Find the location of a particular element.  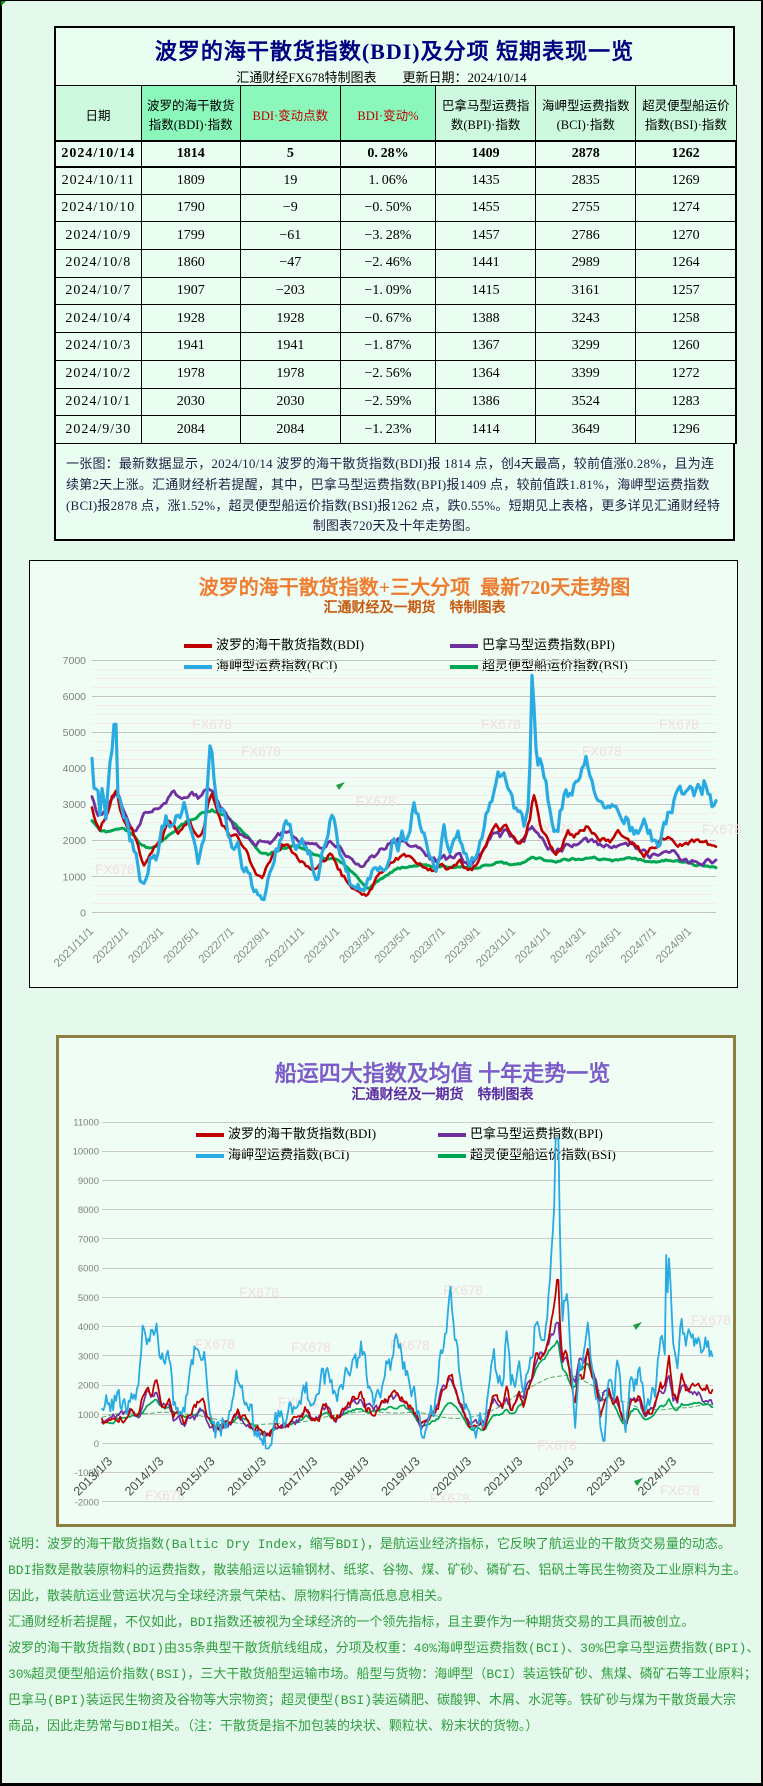

svg-text: 10000 is located at coordinates (86, 1152).